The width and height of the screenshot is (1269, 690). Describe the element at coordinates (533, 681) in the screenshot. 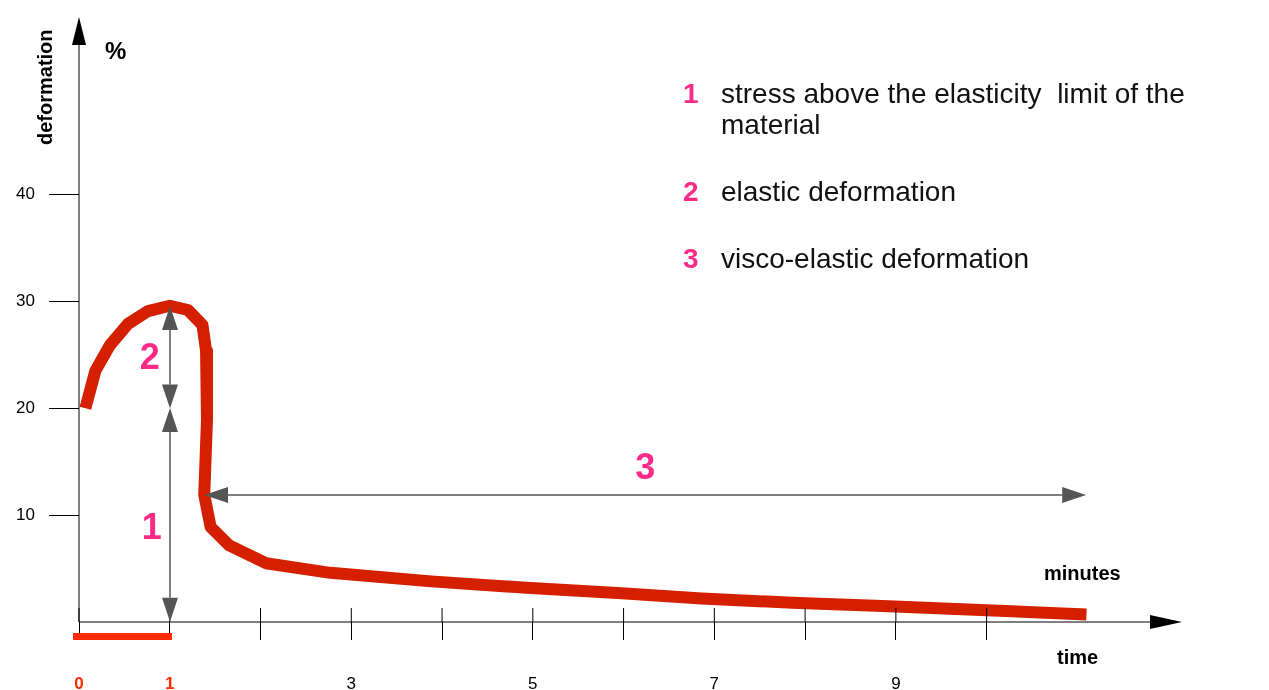

I see `x-tick-label: 5` at that location.